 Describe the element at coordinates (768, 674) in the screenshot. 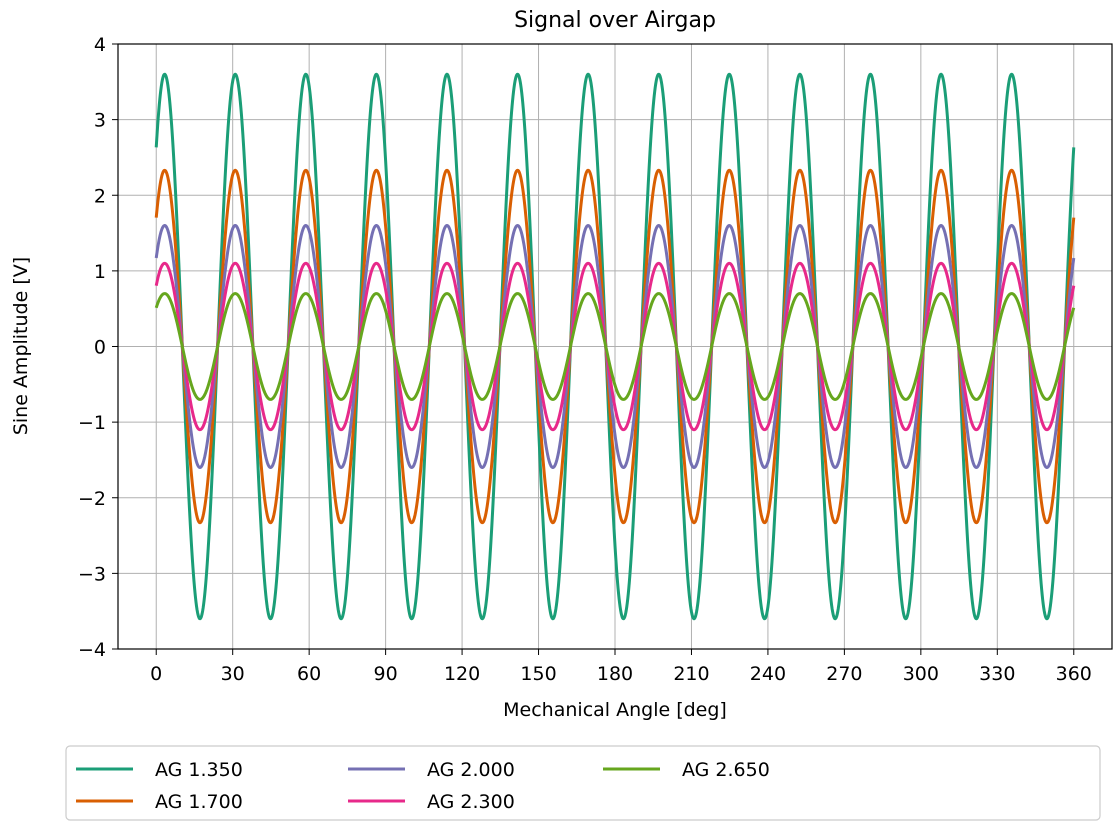

I see `x-tick-label: 240` at that location.